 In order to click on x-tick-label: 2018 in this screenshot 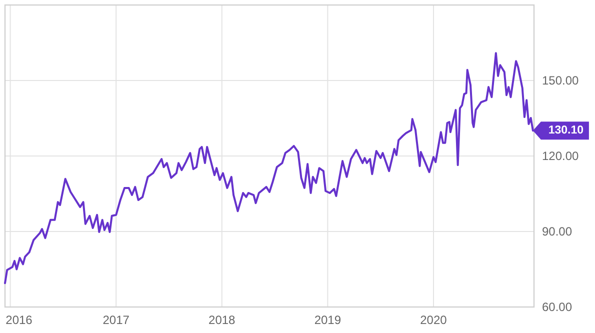, I will do `click(222, 320)`.